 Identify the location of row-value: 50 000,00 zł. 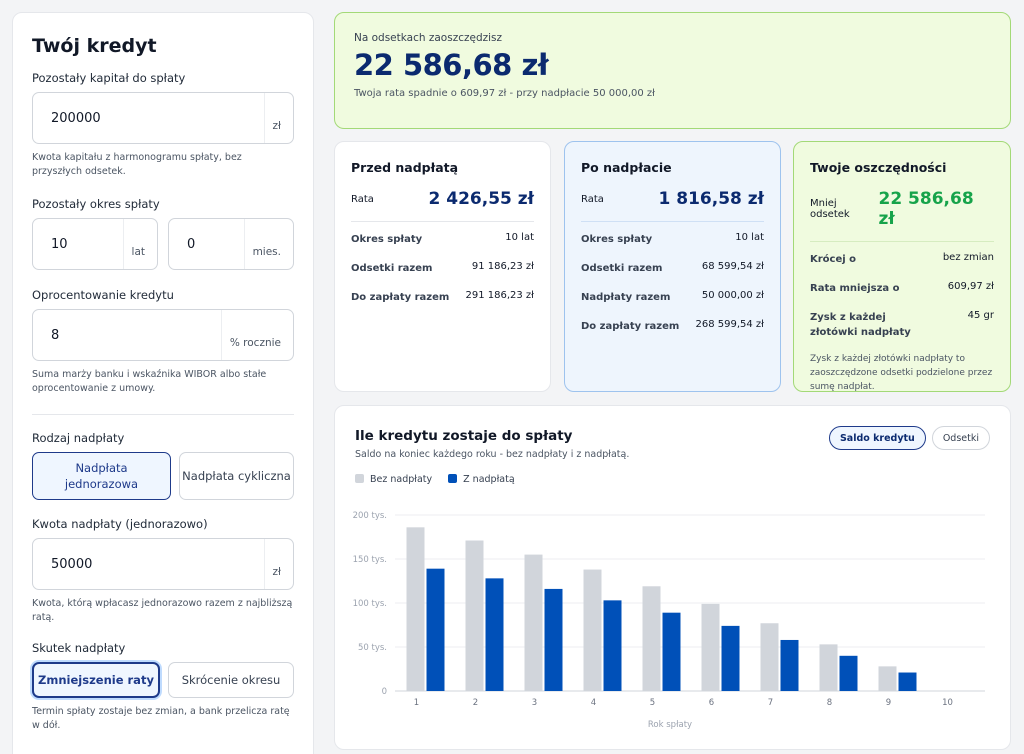
(732, 295).